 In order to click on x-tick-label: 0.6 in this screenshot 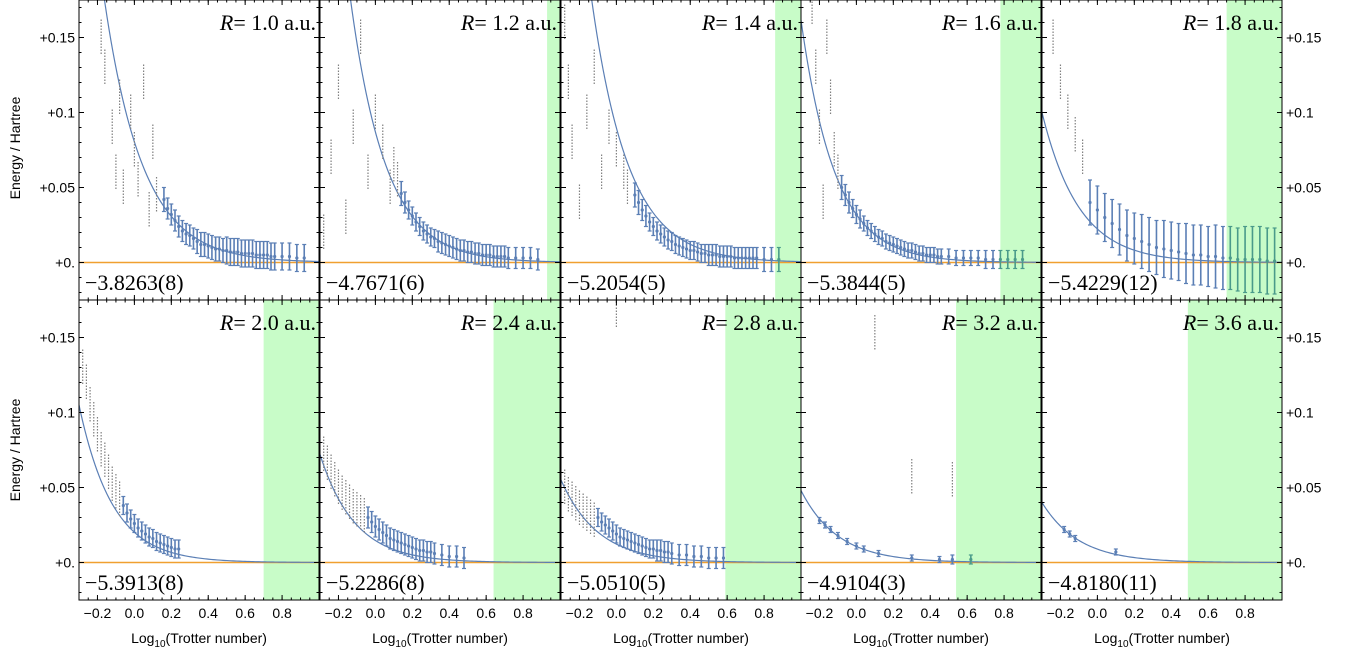, I will do `click(486, 613)`.